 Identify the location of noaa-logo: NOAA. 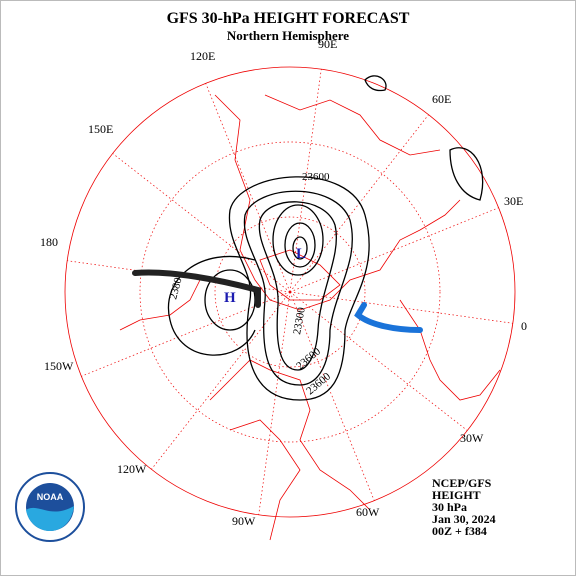
(50, 507).